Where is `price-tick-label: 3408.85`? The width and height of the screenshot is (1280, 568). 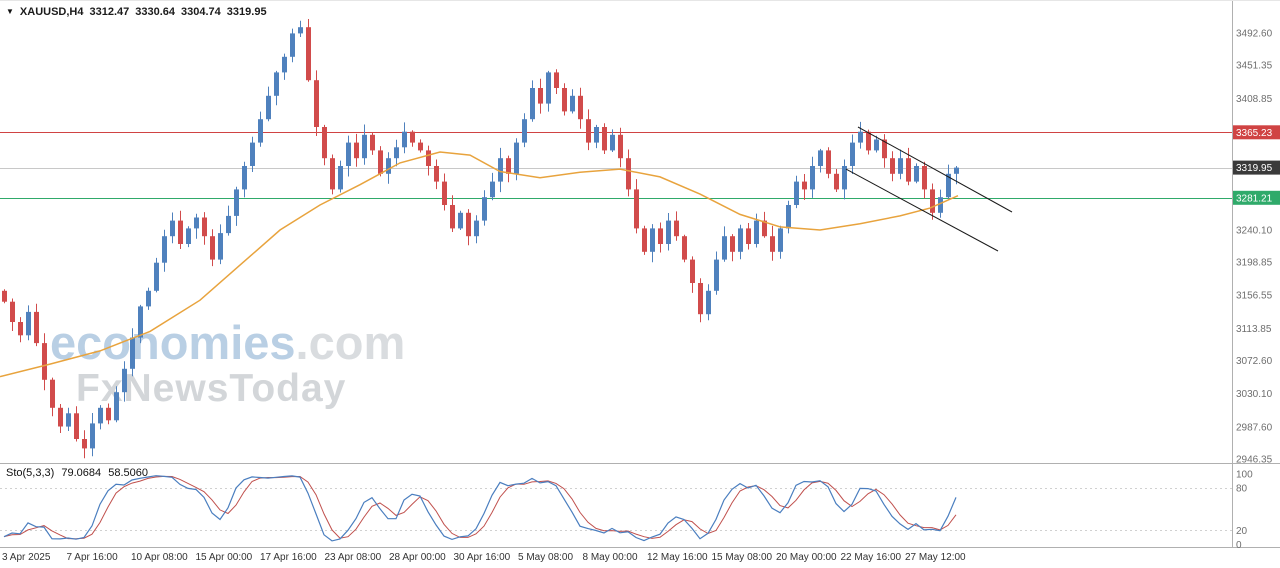
price-tick-label: 3408.85 is located at coordinates (1254, 99).